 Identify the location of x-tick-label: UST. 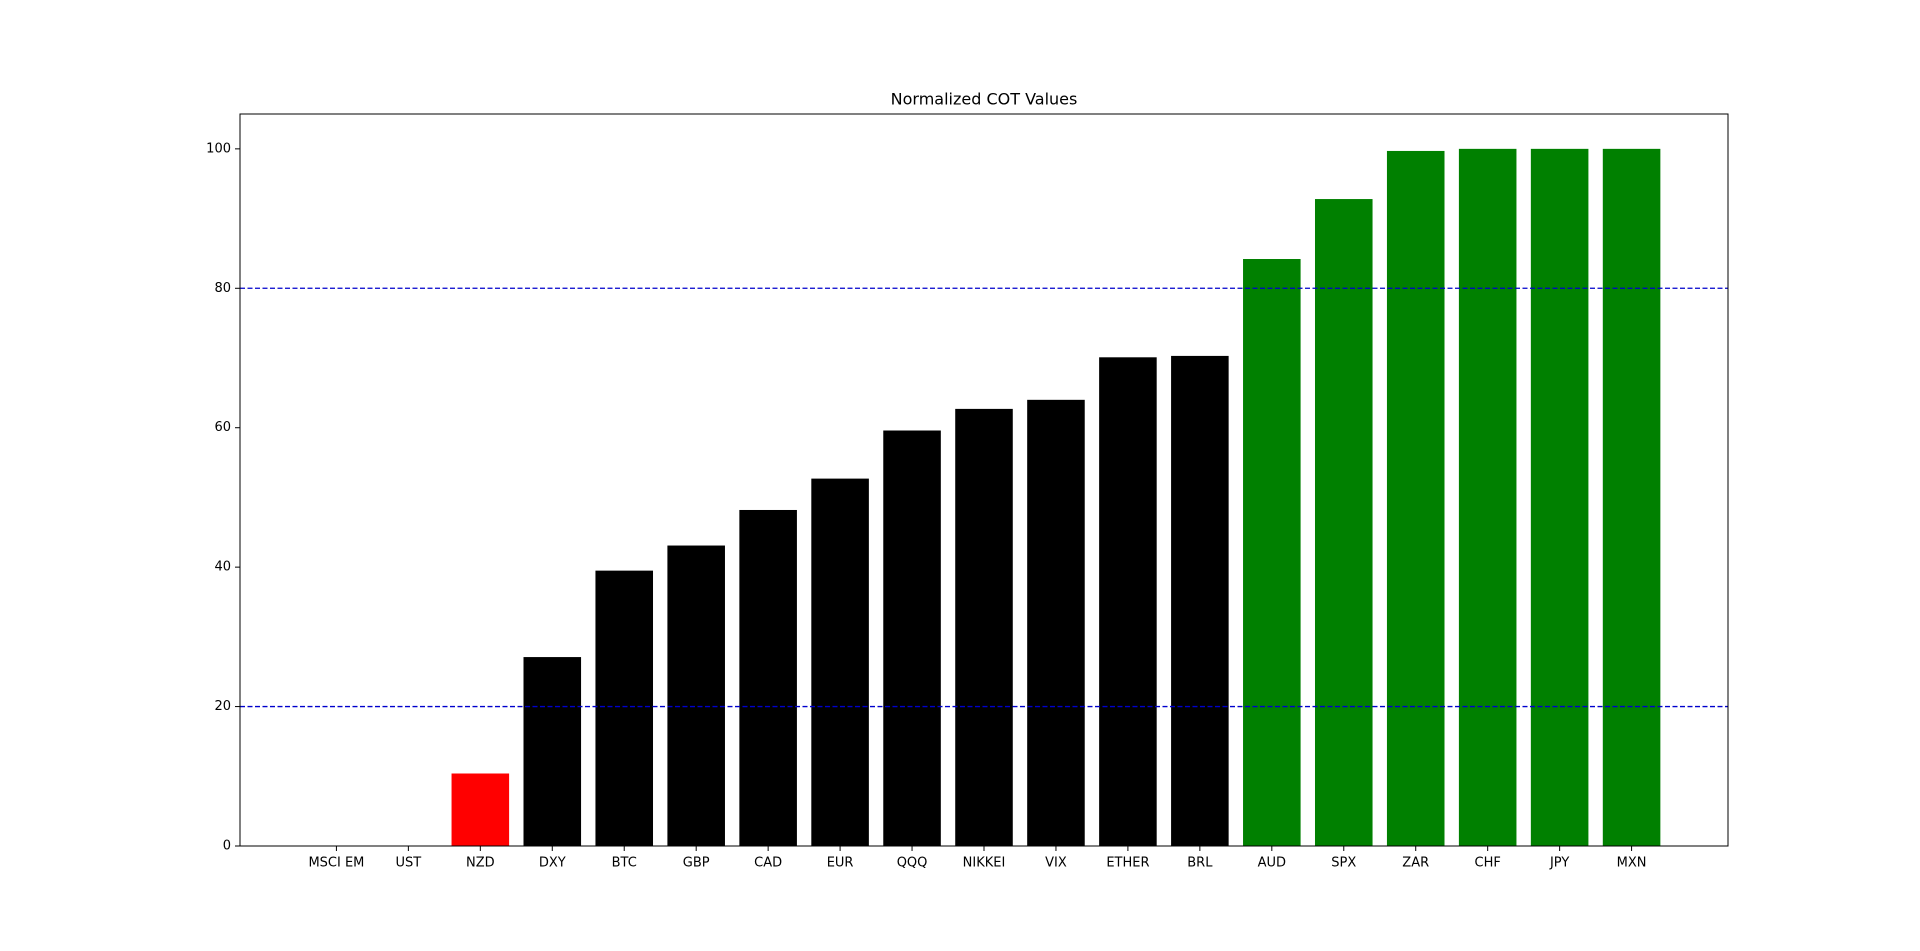
(409, 863).